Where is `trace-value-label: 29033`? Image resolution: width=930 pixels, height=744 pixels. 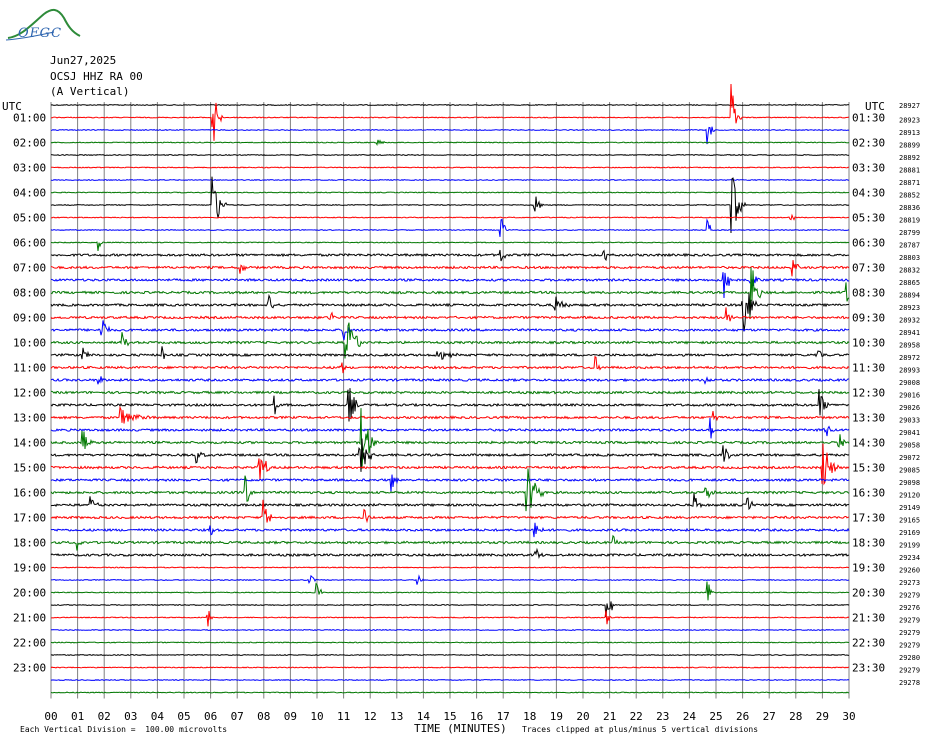 trace-value-label: 29033 is located at coordinates (909, 421).